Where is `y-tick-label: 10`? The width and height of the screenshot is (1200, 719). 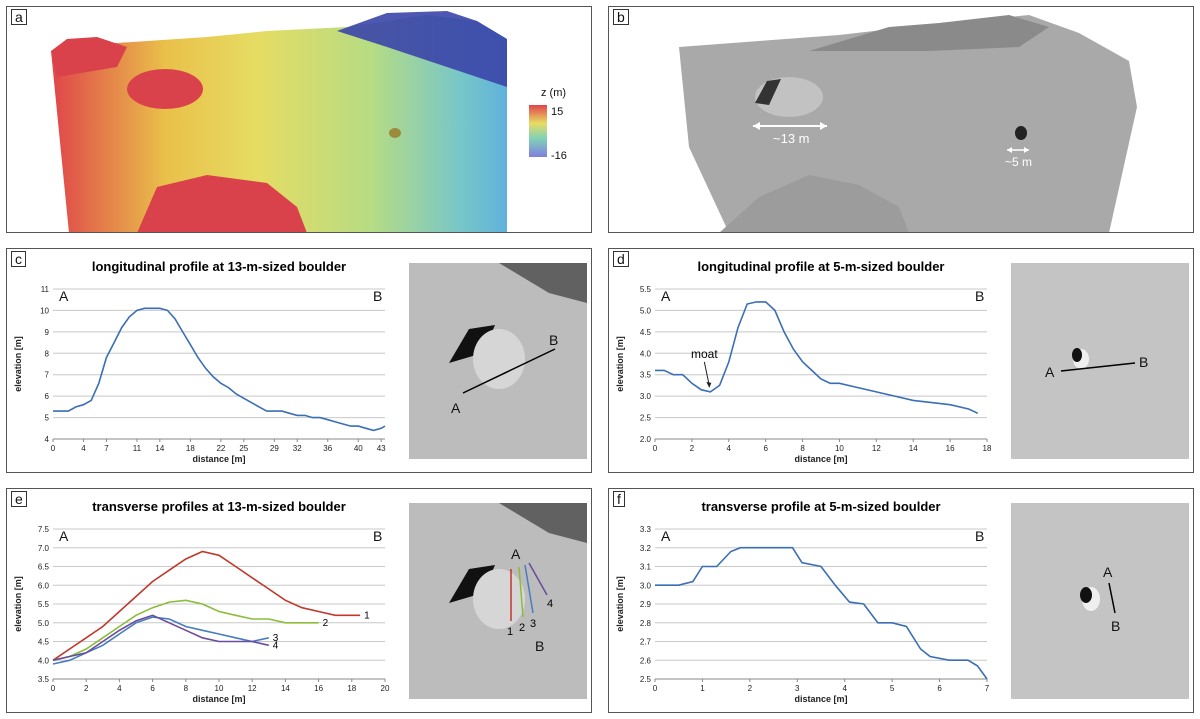 y-tick-label: 10 is located at coordinates (44, 310).